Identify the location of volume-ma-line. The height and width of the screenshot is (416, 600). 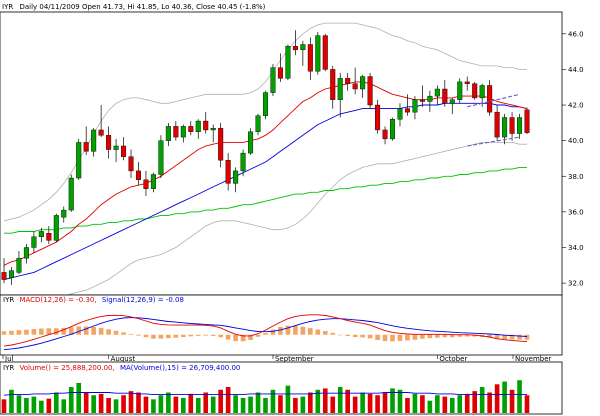
(265, 394).